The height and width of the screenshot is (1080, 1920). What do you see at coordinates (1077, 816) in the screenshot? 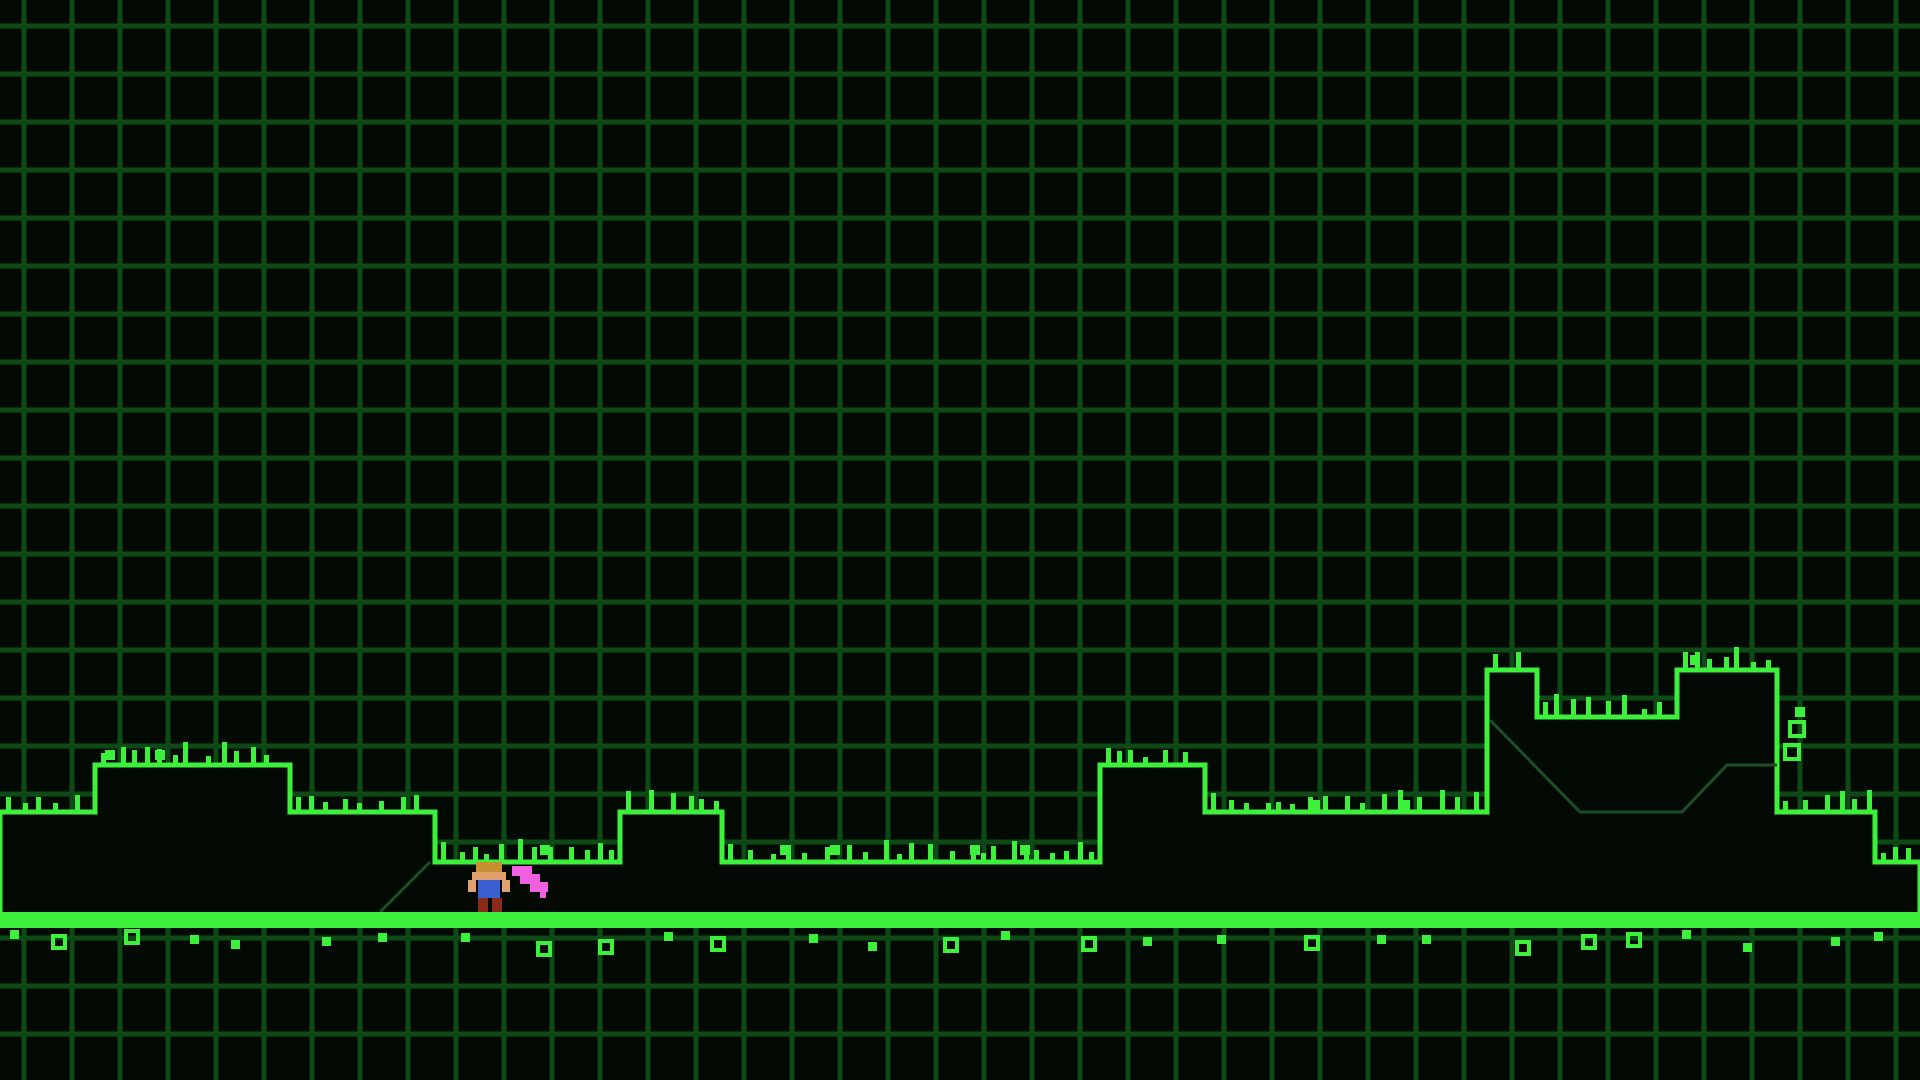
I see `ramps` at bounding box center [1077, 816].